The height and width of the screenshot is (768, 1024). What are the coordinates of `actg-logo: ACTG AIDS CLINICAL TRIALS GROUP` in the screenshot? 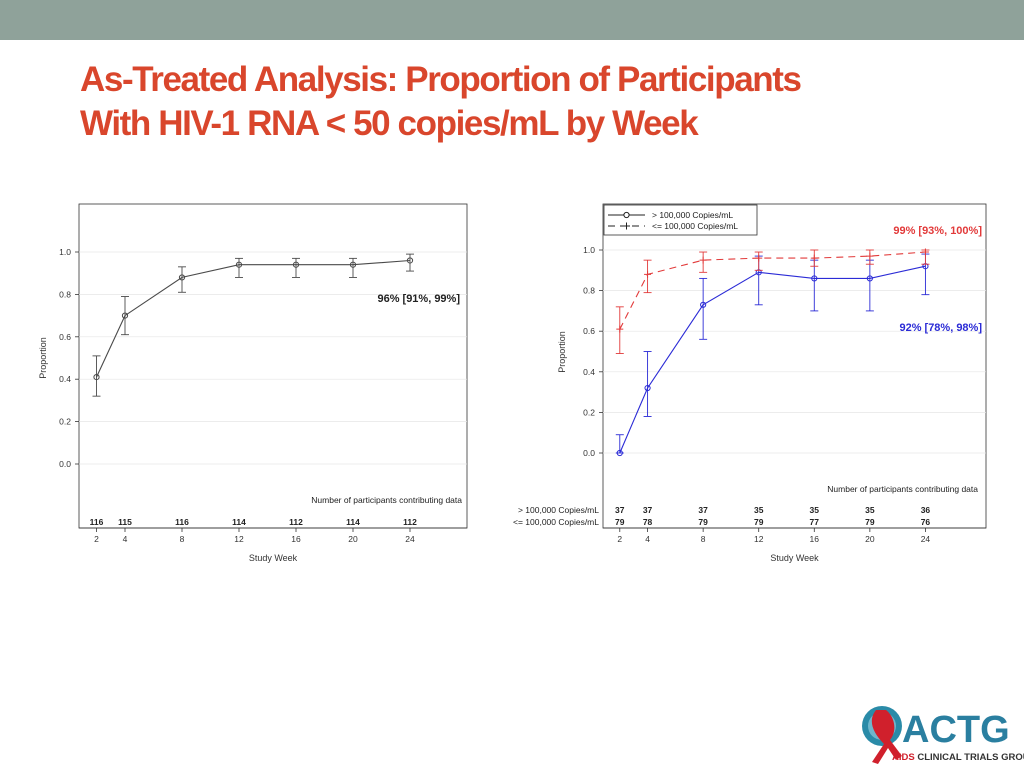 It's located at (943, 735).